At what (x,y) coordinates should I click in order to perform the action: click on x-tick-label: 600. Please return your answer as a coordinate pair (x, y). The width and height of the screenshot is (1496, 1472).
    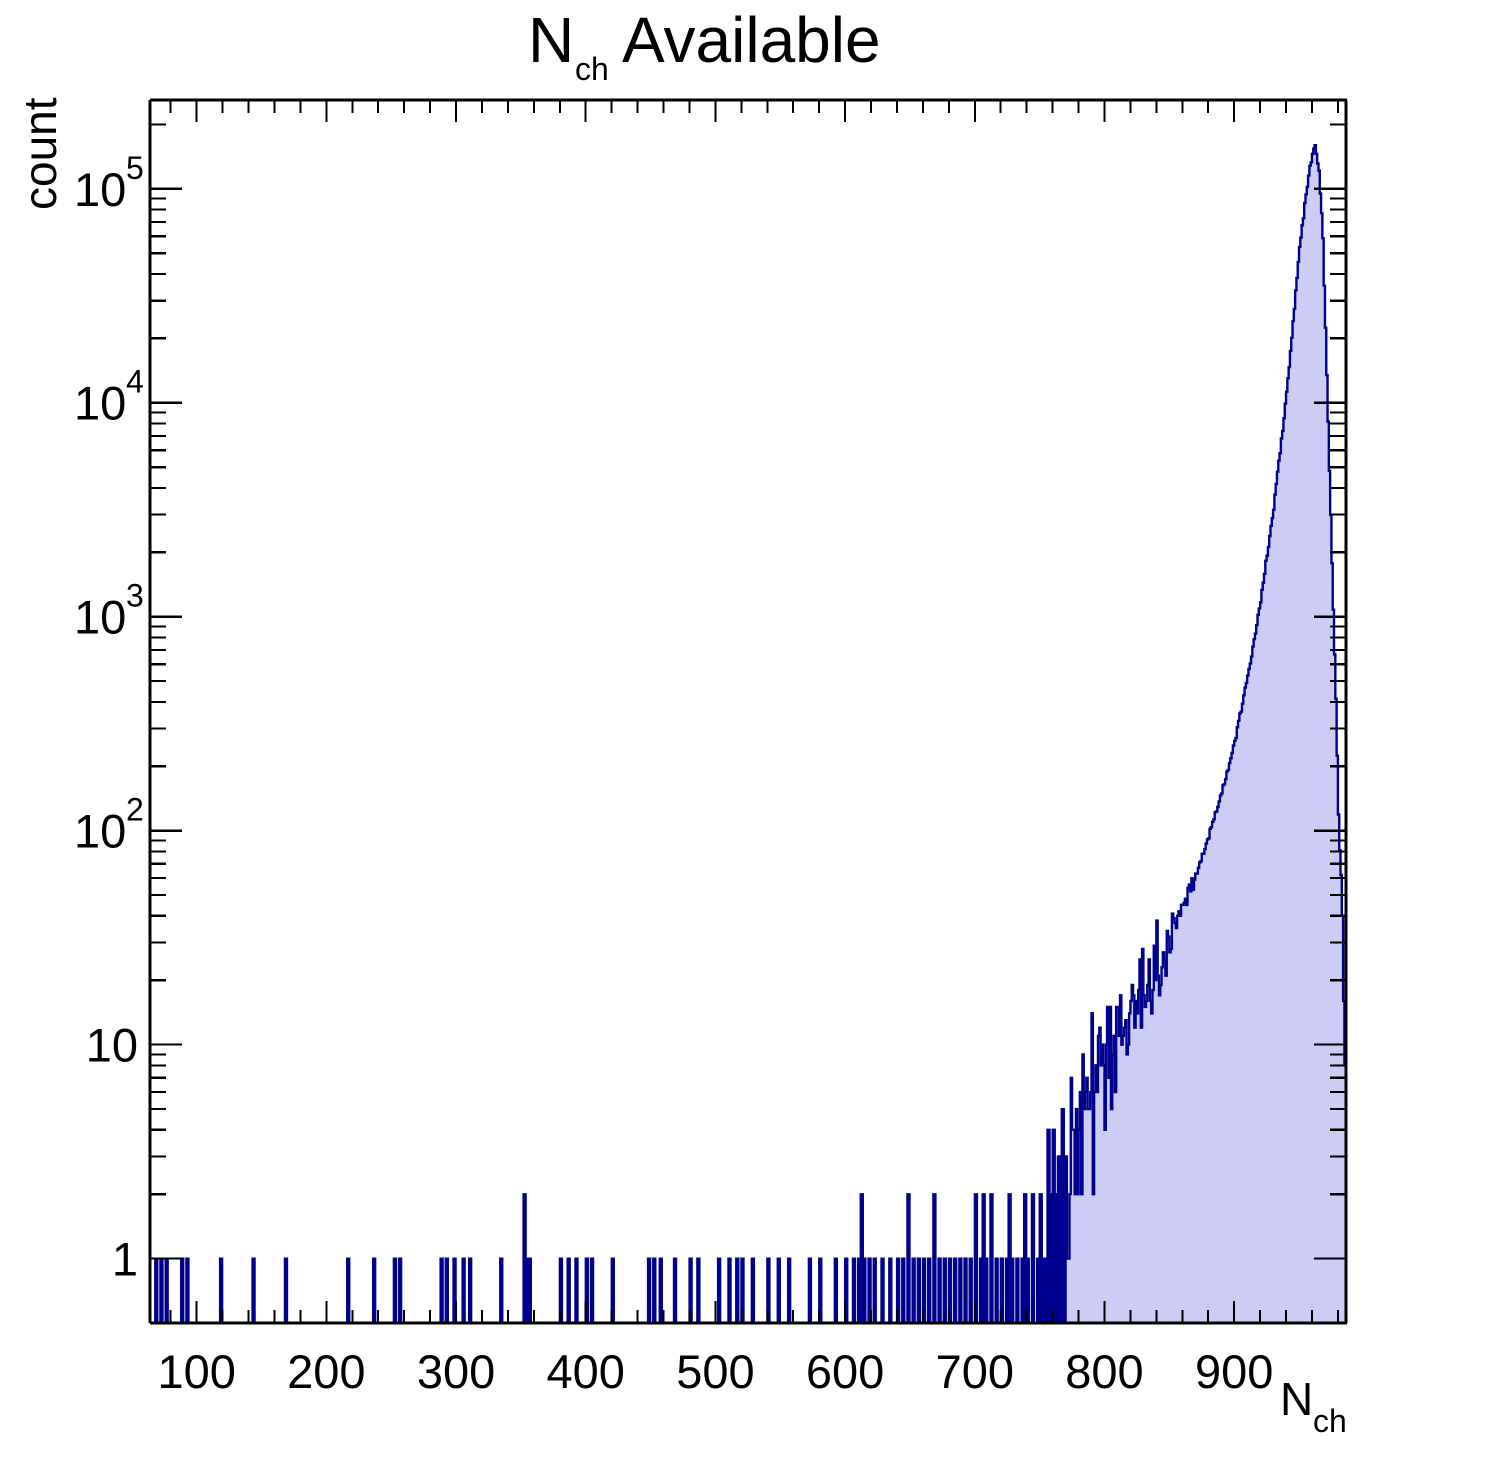
    Looking at the image, I should click on (845, 1371).